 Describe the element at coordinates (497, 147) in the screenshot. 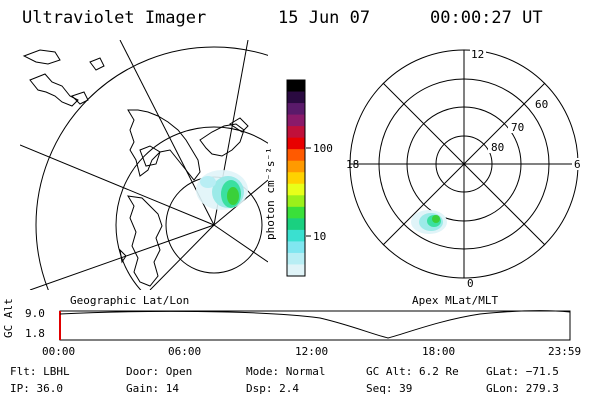

I see `mlat-label-80: 80` at that location.